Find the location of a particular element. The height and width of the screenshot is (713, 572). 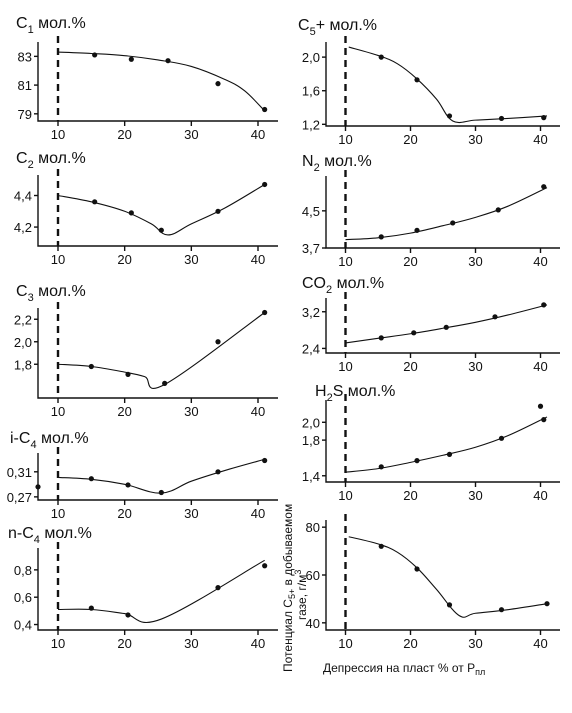

panel-c3-plot: 10 20 30 40 1,8 2,0 2,2 is located at coordinates (146, 360).